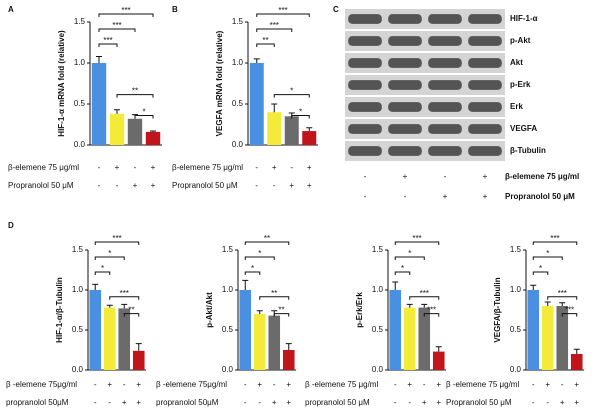 The image size is (600, 413). Describe the element at coordinates (336, 9) in the screenshot. I see `panel-label: C` at that location.